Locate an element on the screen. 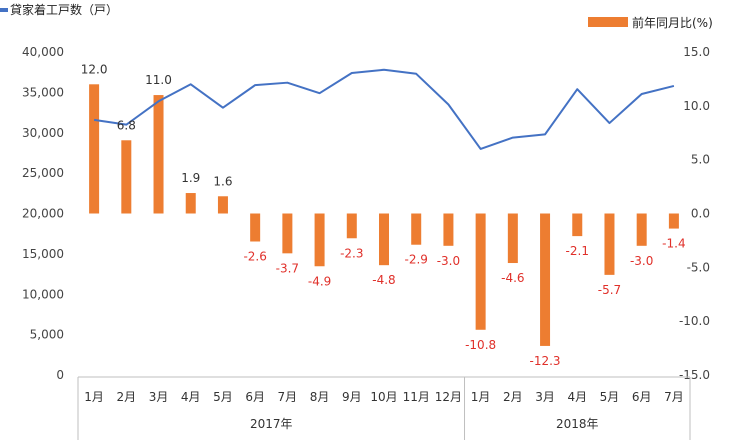 Image resolution: width=730 pixels, height=444 pixels. left-tick-label: 15,000 is located at coordinates (43, 254).